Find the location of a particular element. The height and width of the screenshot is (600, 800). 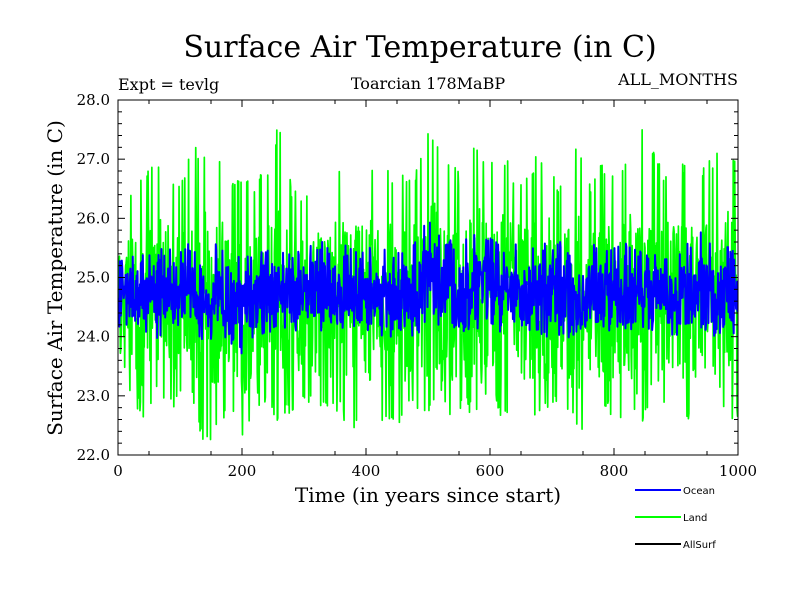

x-axis-tick-label-400: 400 is located at coordinates (366, 471).